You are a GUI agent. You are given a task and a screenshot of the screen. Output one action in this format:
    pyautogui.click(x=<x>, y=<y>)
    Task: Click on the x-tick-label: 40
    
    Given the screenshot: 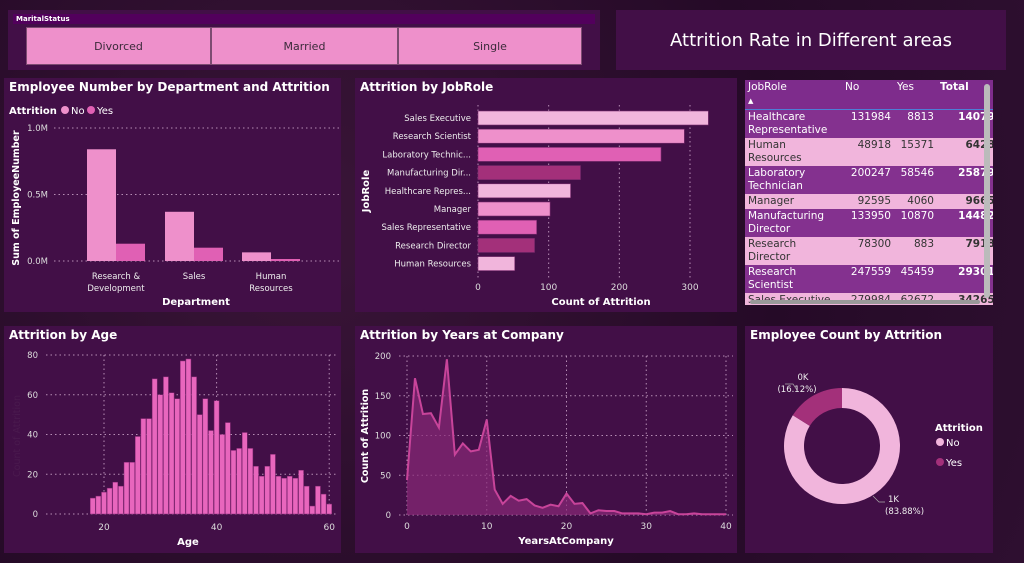 What is the action you would take?
    pyautogui.click(x=726, y=527)
    